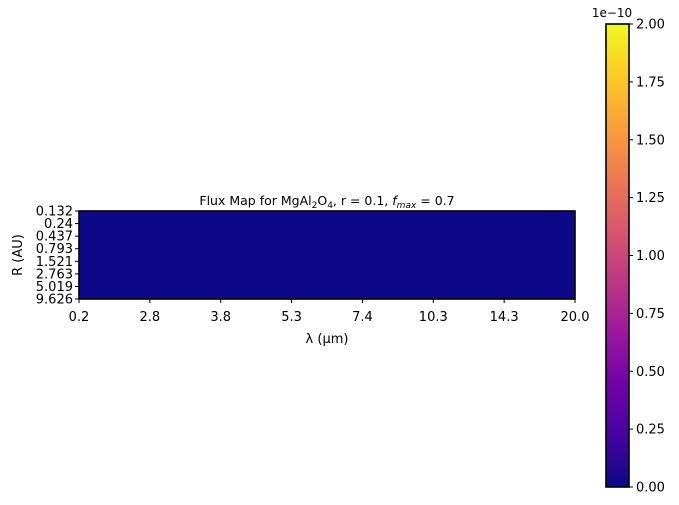 Image resolution: width=679 pixels, height=505 pixels. I want to click on colorbar-tick-label: 0.00, so click(650, 488).